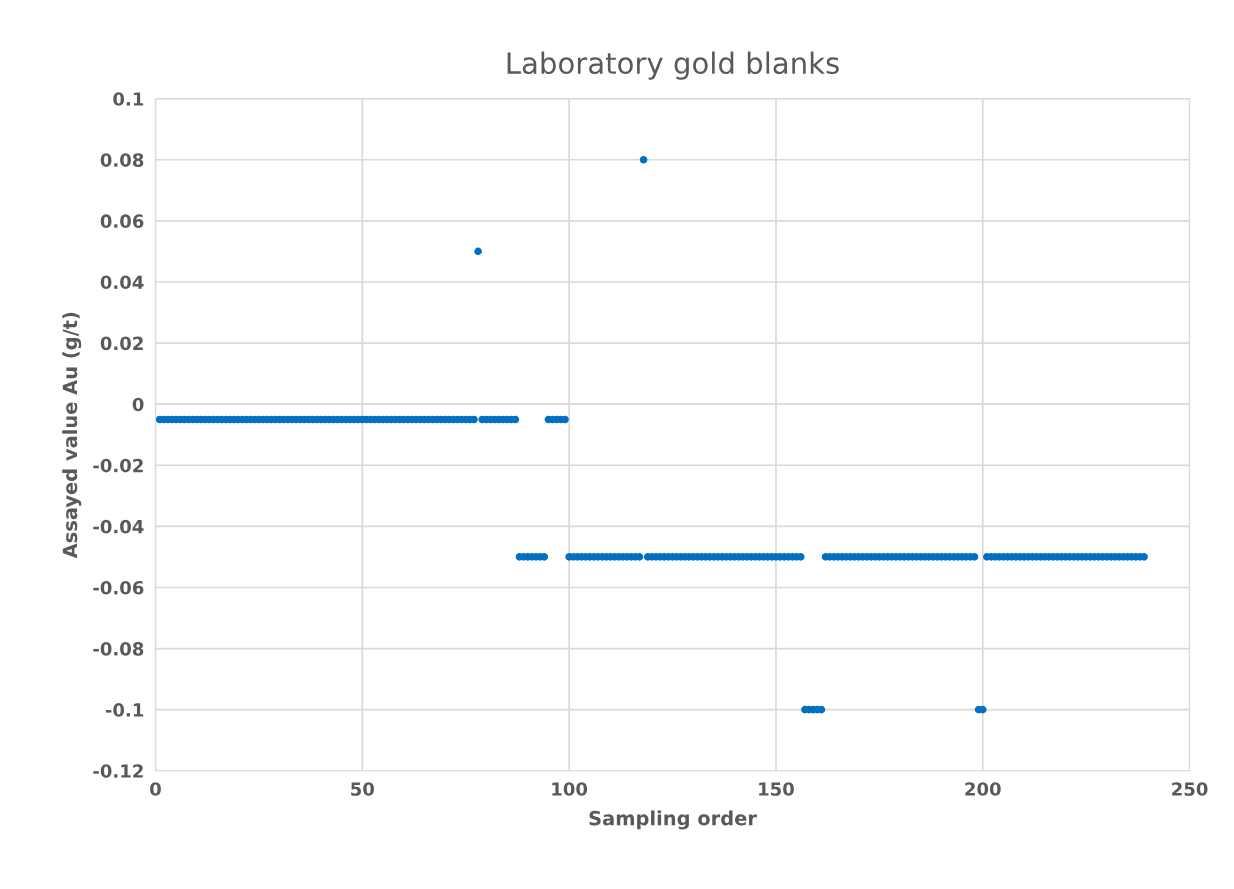 Image resolution: width=1234 pixels, height=889 pixels. What do you see at coordinates (121, 343) in the screenshot?
I see `y-tick-label: 0.02` at bounding box center [121, 343].